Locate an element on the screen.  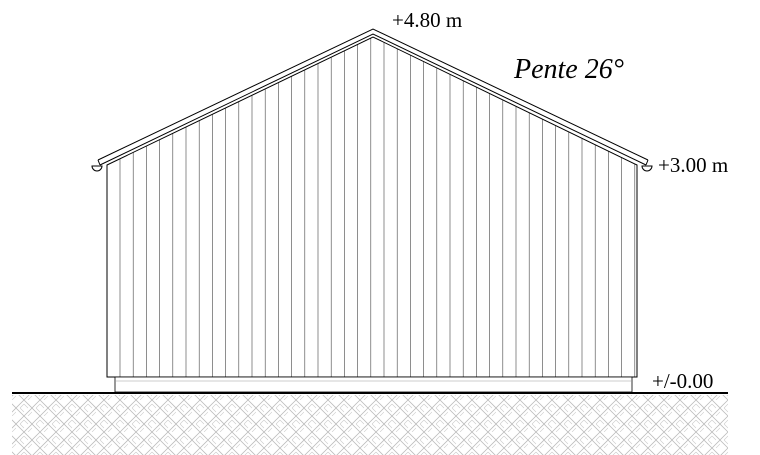
ridge-level: +4.80 m is located at coordinates (427, 20).